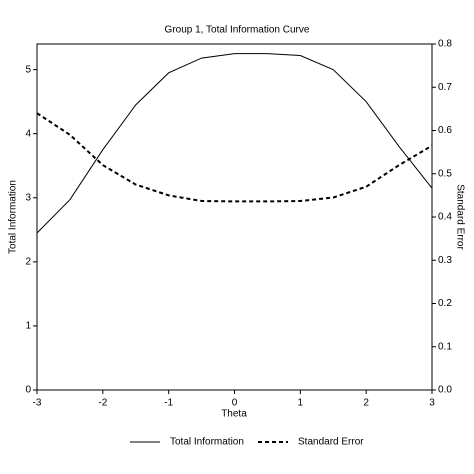 Image resolution: width=474 pixels, height=474 pixels. What do you see at coordinates (445, 346) in the screenshot?
I see `y2-tick-label: 0.1` at bounding box center [445, 346].